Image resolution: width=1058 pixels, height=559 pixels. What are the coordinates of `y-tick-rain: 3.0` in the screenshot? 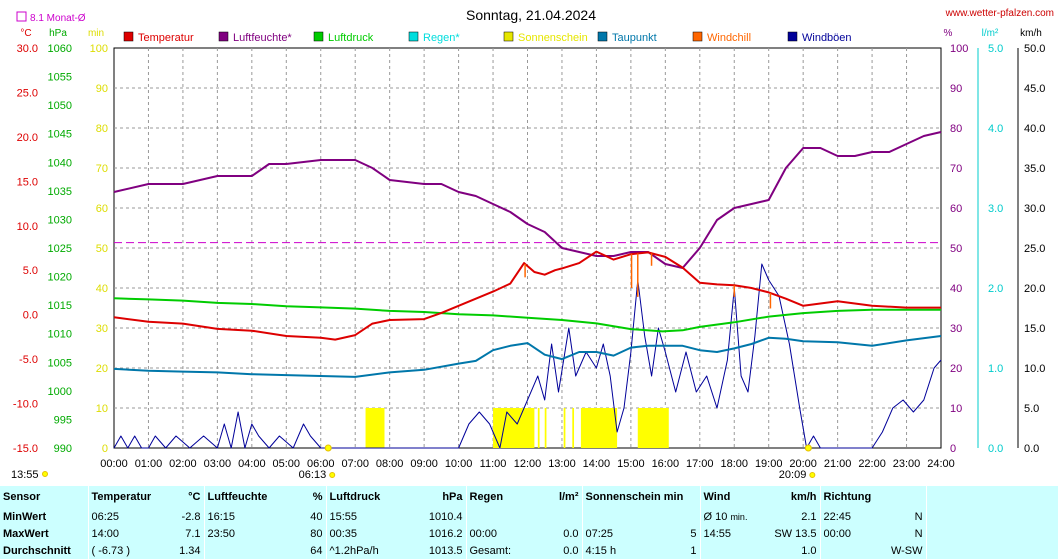 It's located at (995, 209).